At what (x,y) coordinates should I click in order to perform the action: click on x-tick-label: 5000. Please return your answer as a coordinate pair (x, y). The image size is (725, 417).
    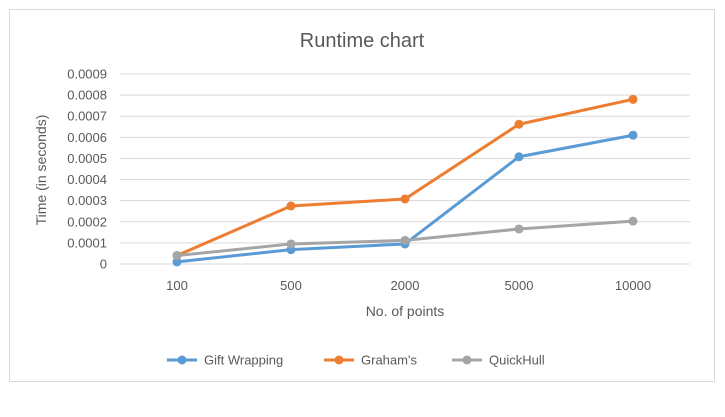
    Looking at the image, I should click on (519, 285).